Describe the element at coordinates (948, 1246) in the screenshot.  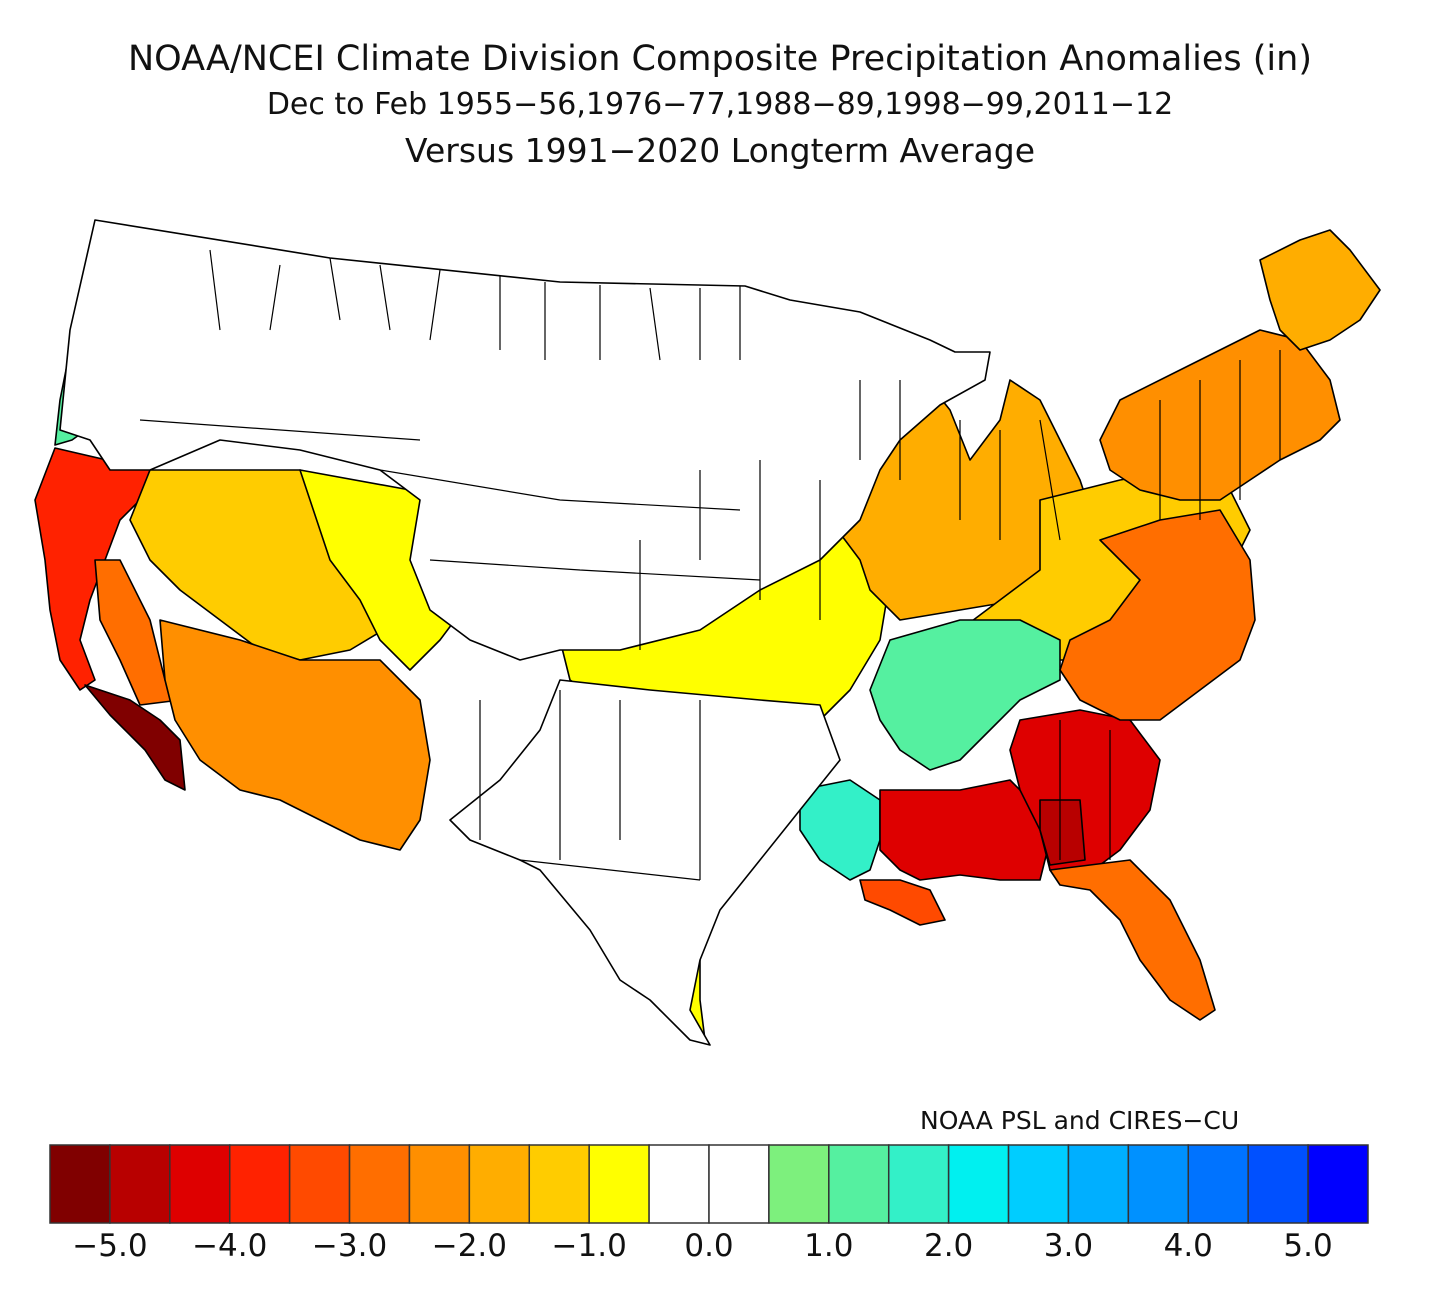
I see `colorbar-tick-label: 2.0` at that location.